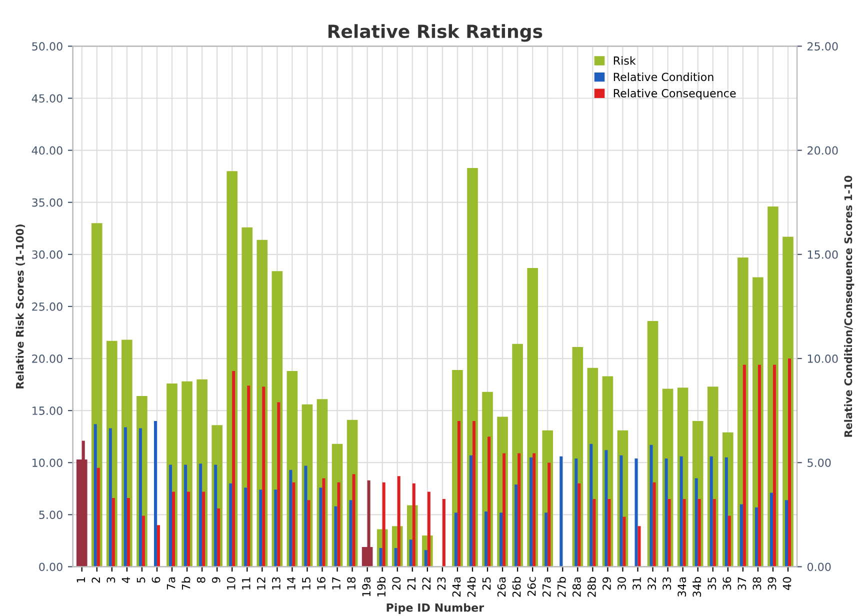 This screenshot has width=857, height=616. What do you see at coordinates (546, 587) in the screenshot?
I see `x-tick-label: 27a` at bounding box center [546, 587].